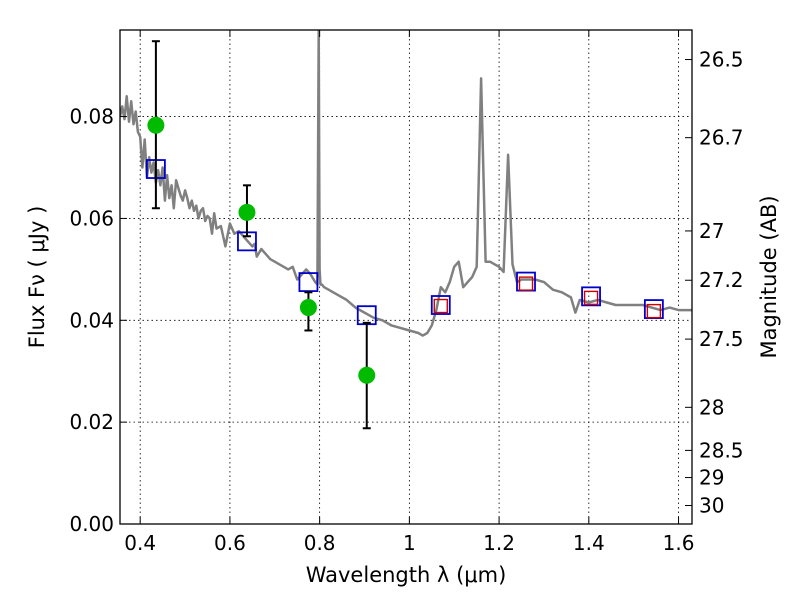 This screenshot has width=800, height=600. What do you see at coordinates (140, 543) in the screenshot?
I see `x-tick-label: 0.4` at bounding box center [140, 543].